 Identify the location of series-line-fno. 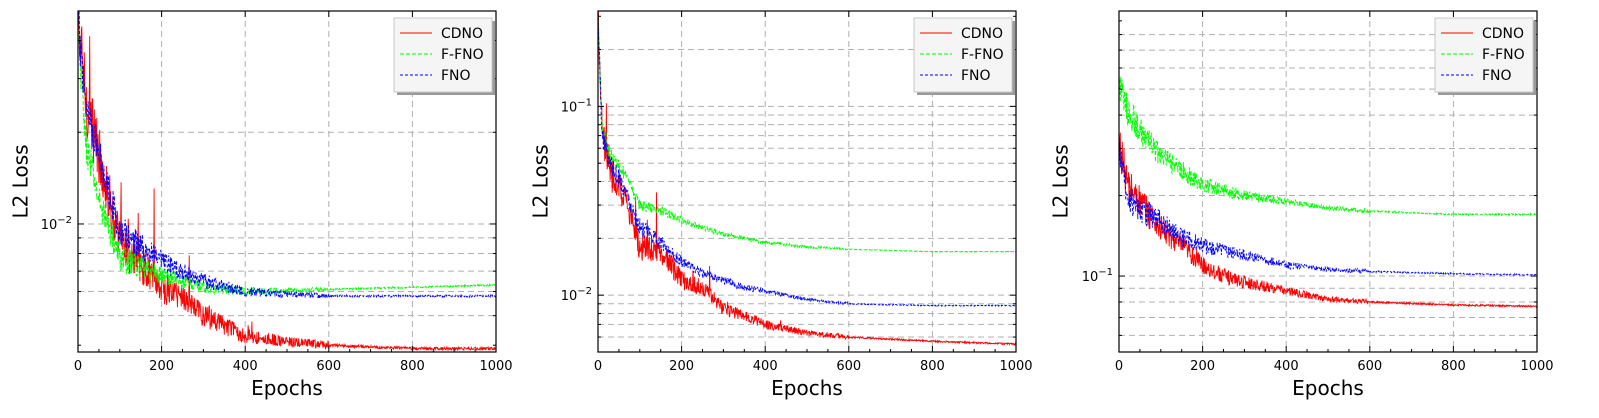
(1328, 208).